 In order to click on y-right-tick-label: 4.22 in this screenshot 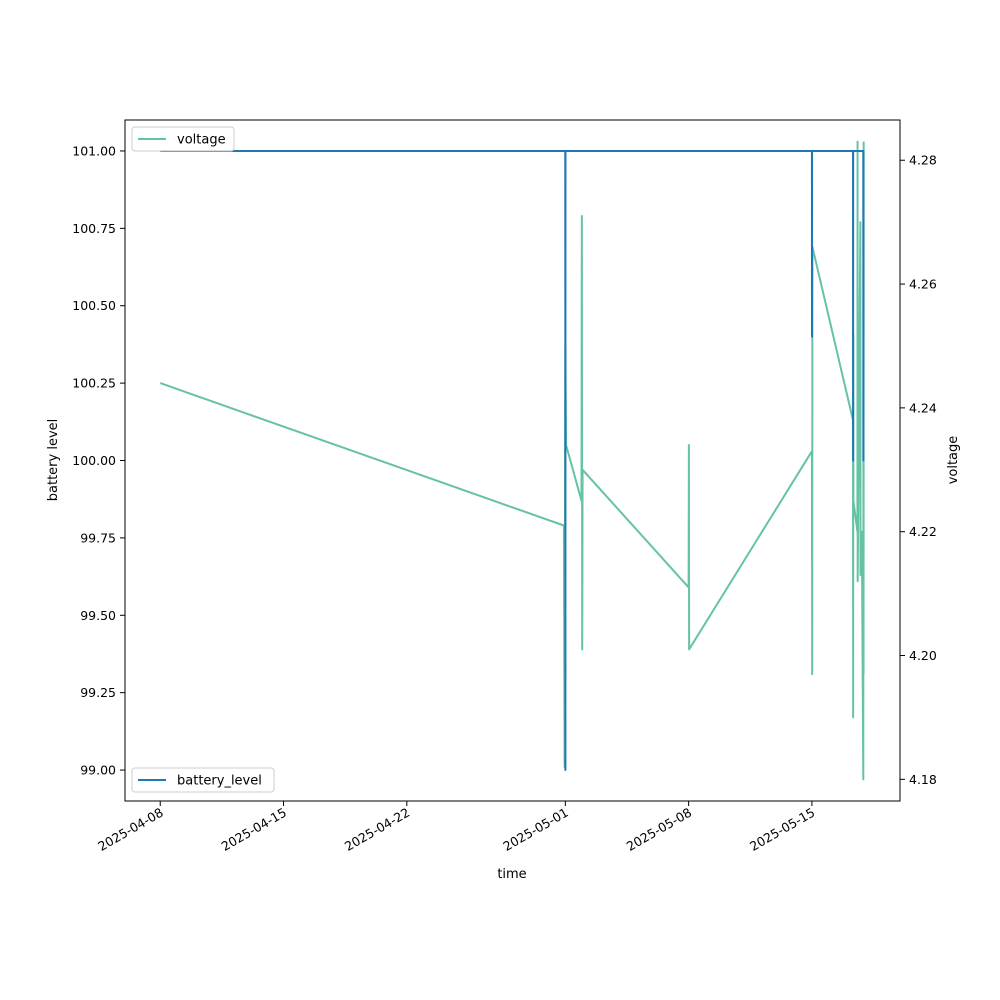, I will do `click(923, 531)`.